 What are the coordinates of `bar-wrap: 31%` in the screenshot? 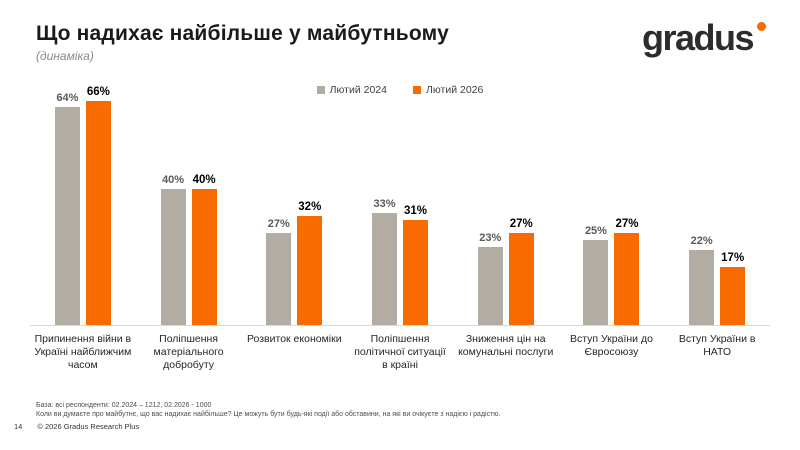 It's located at (416, 265).